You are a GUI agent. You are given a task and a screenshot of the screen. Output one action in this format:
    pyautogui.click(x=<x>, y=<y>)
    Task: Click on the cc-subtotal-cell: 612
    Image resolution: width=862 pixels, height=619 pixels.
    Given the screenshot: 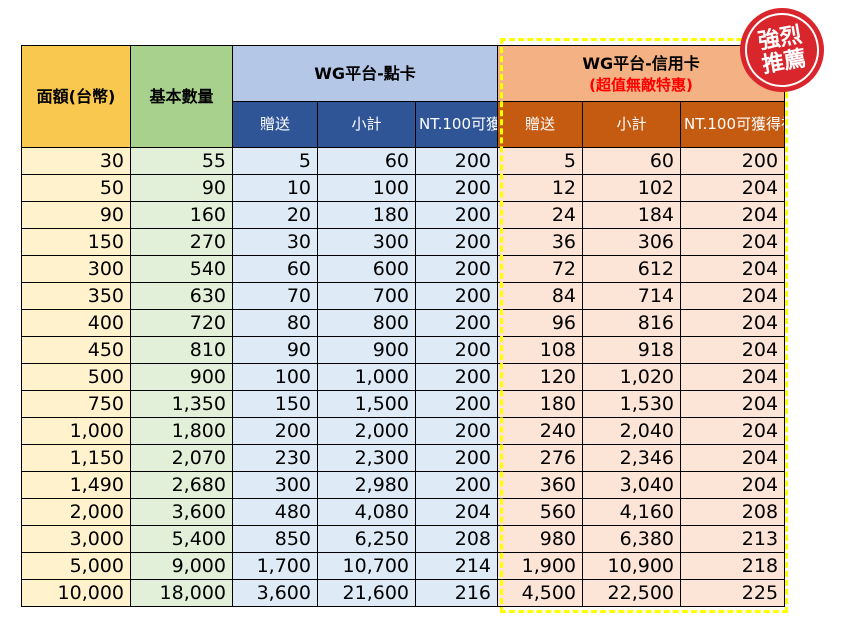 What is the action you would take?
    pyautogui.click(x=632, y=269)
    